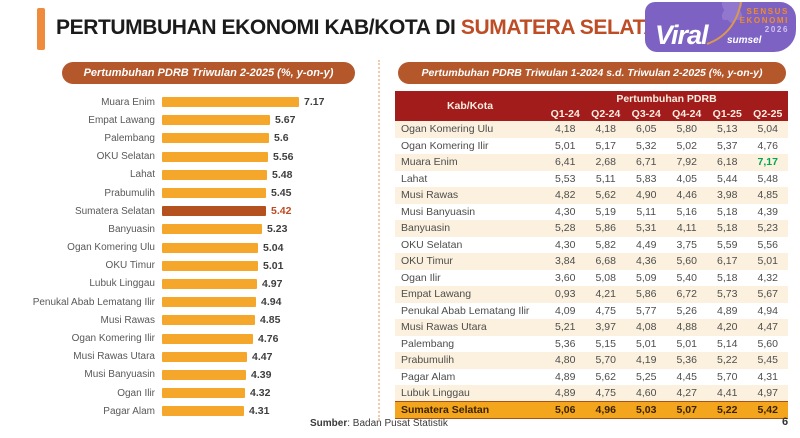 The height and width of the screenshot is (438, 800). I want to click on table-cell-value: 5,23, so click(767, 228).